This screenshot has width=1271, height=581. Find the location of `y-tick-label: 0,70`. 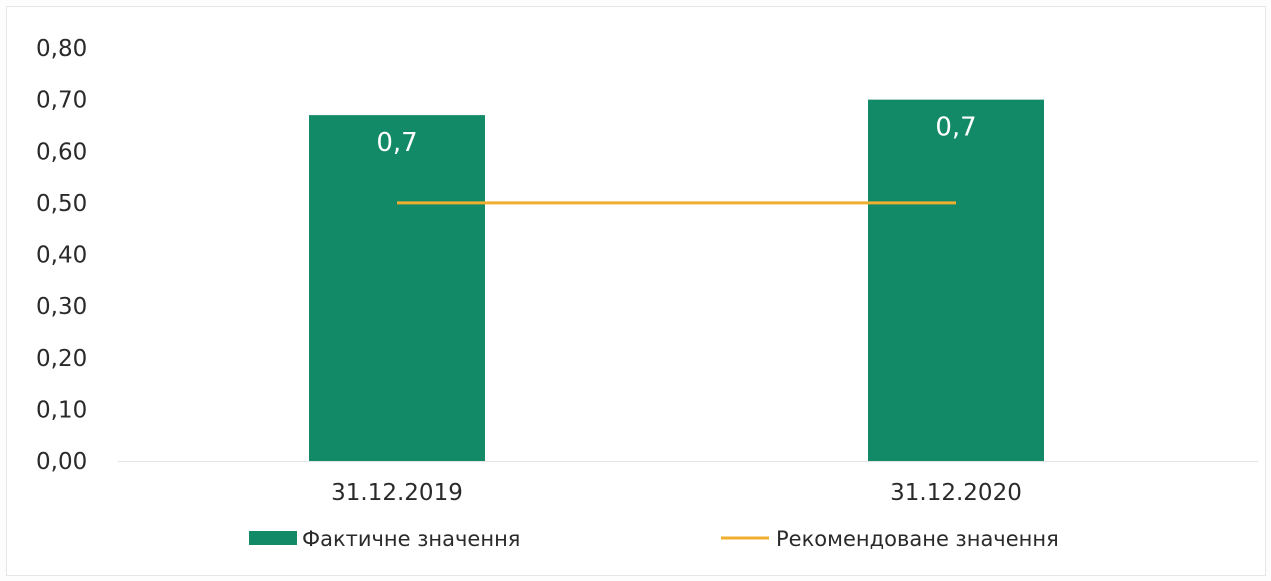

y-tick-label: 0,70 is located at coordinates (61, 101).